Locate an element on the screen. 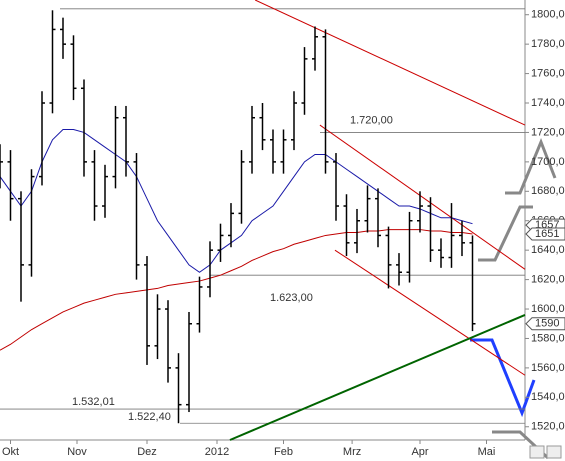 Image resolution: width=565 pixels, height=461 pixels. x-tick-label: 2012 is located at coordinates (217, 452).